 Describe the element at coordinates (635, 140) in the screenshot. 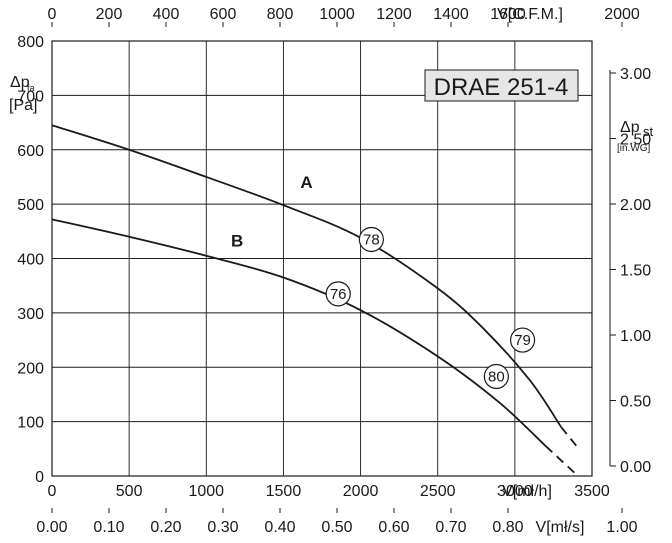

I see `right-tick-label: 2.50` at that location.